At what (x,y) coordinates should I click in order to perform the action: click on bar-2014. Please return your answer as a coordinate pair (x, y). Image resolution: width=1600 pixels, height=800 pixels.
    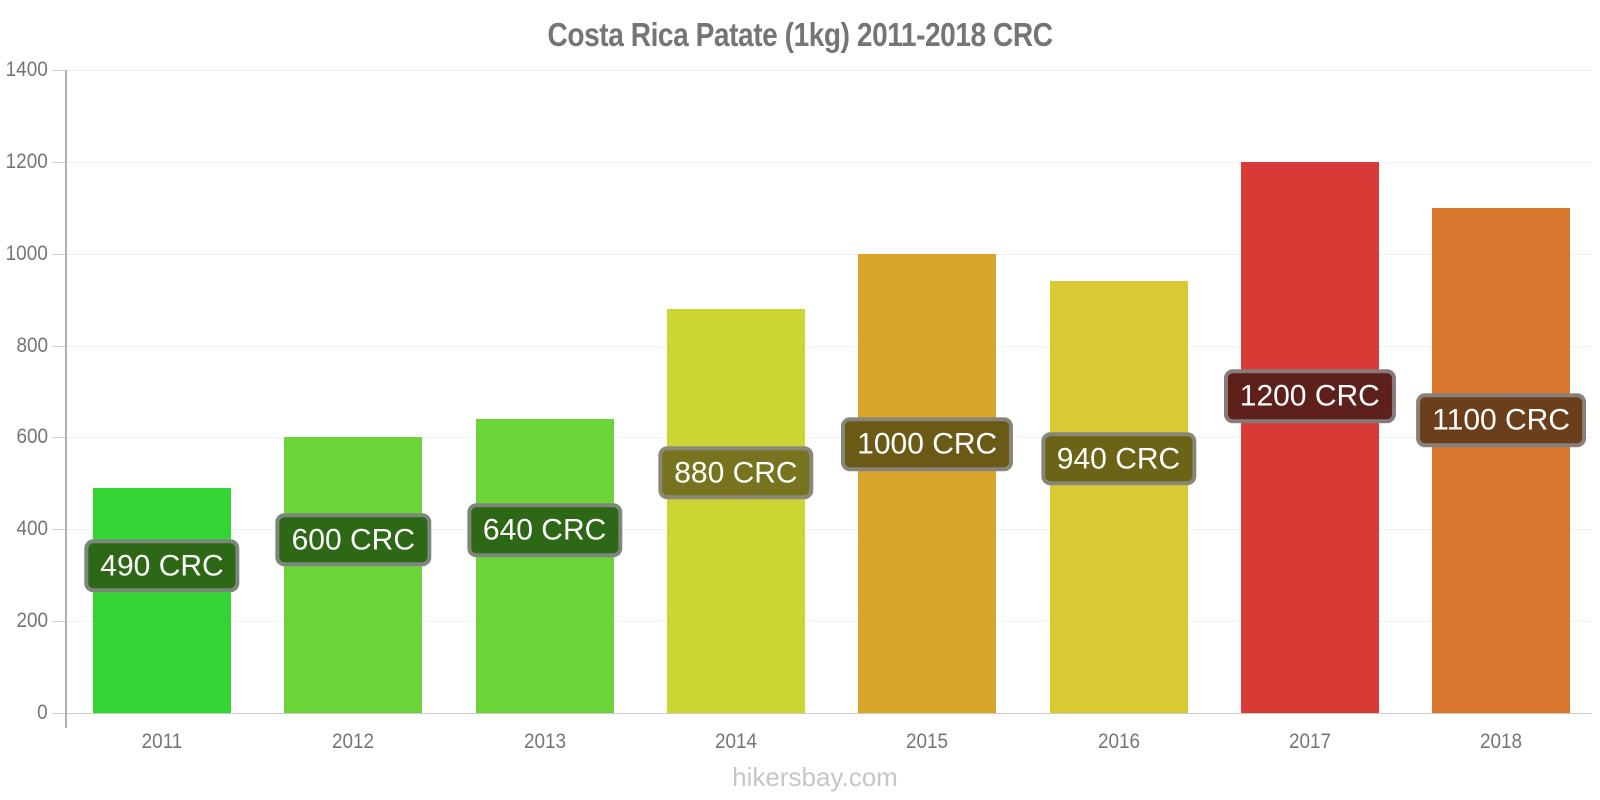
    Looking at the image, I should click on (735, 510).